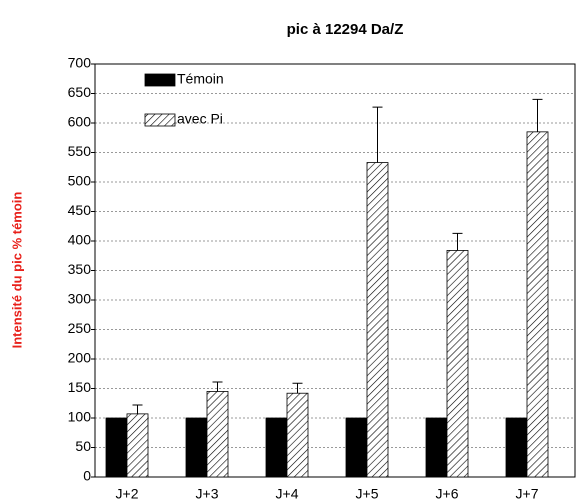 This screenshot has height=504, width=580. What do you see at coordinates (200, 79) in the screenshot?
I see `legend-label: Témoin` at bounding box center [200, 79].